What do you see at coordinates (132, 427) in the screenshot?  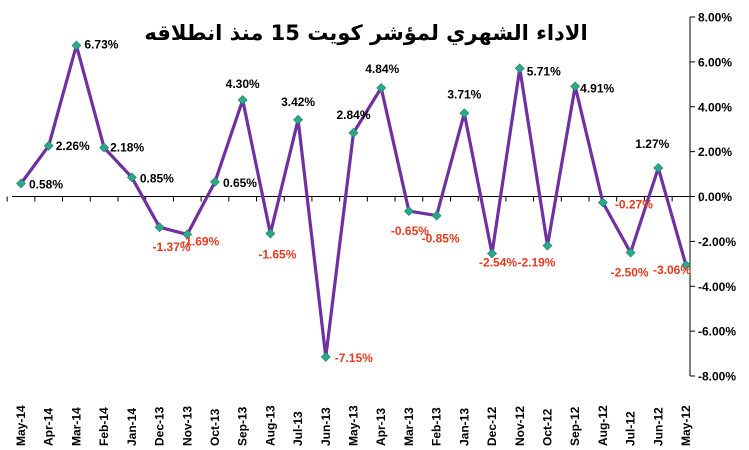 I see `x-tick-label: Jan-14` at bounding box center [132, 427].